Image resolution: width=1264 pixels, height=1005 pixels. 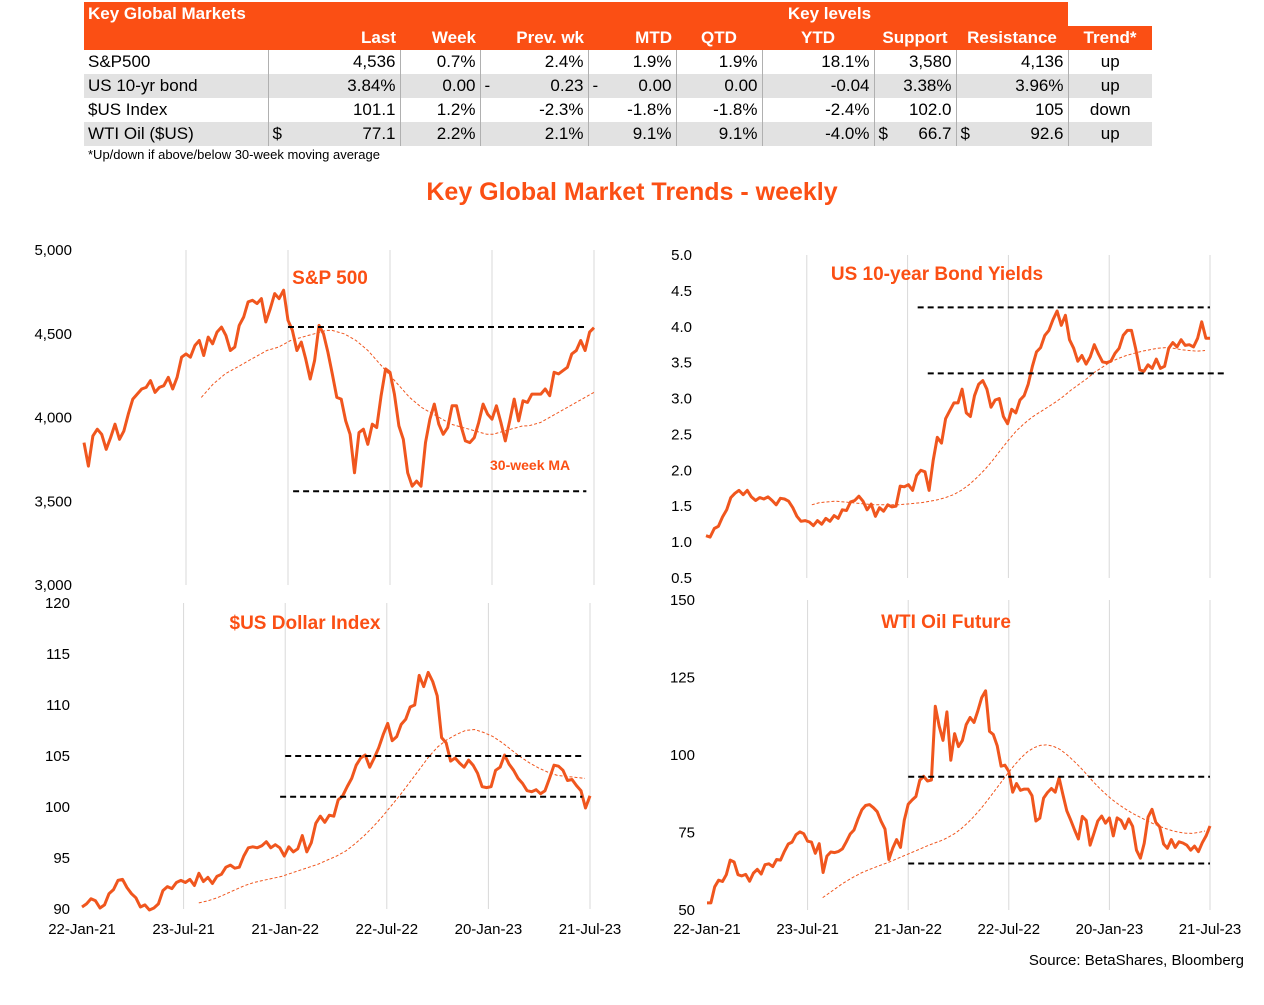 I want to click on header-week: Week, so click(x=440, y=38).